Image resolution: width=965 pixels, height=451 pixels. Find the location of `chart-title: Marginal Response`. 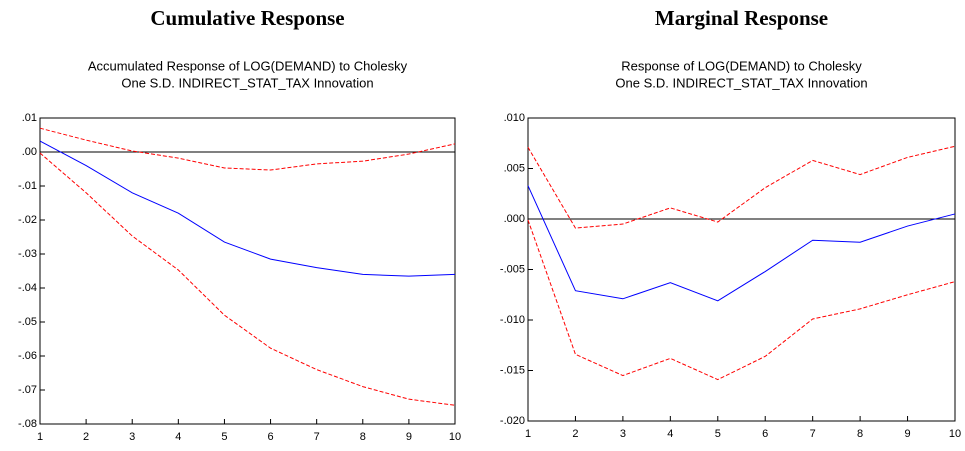

chart-title: Marginal Response is located at coordinates (741, 18).